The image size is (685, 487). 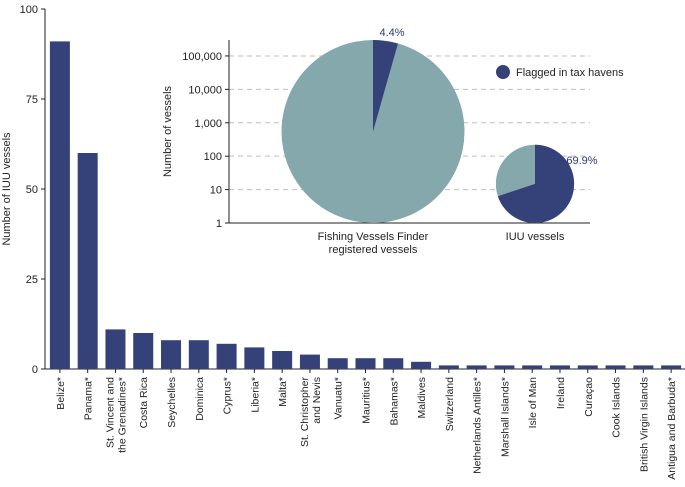 I want to click on bar-category-label-line: Cook Islands, so click(x=617, y=407).